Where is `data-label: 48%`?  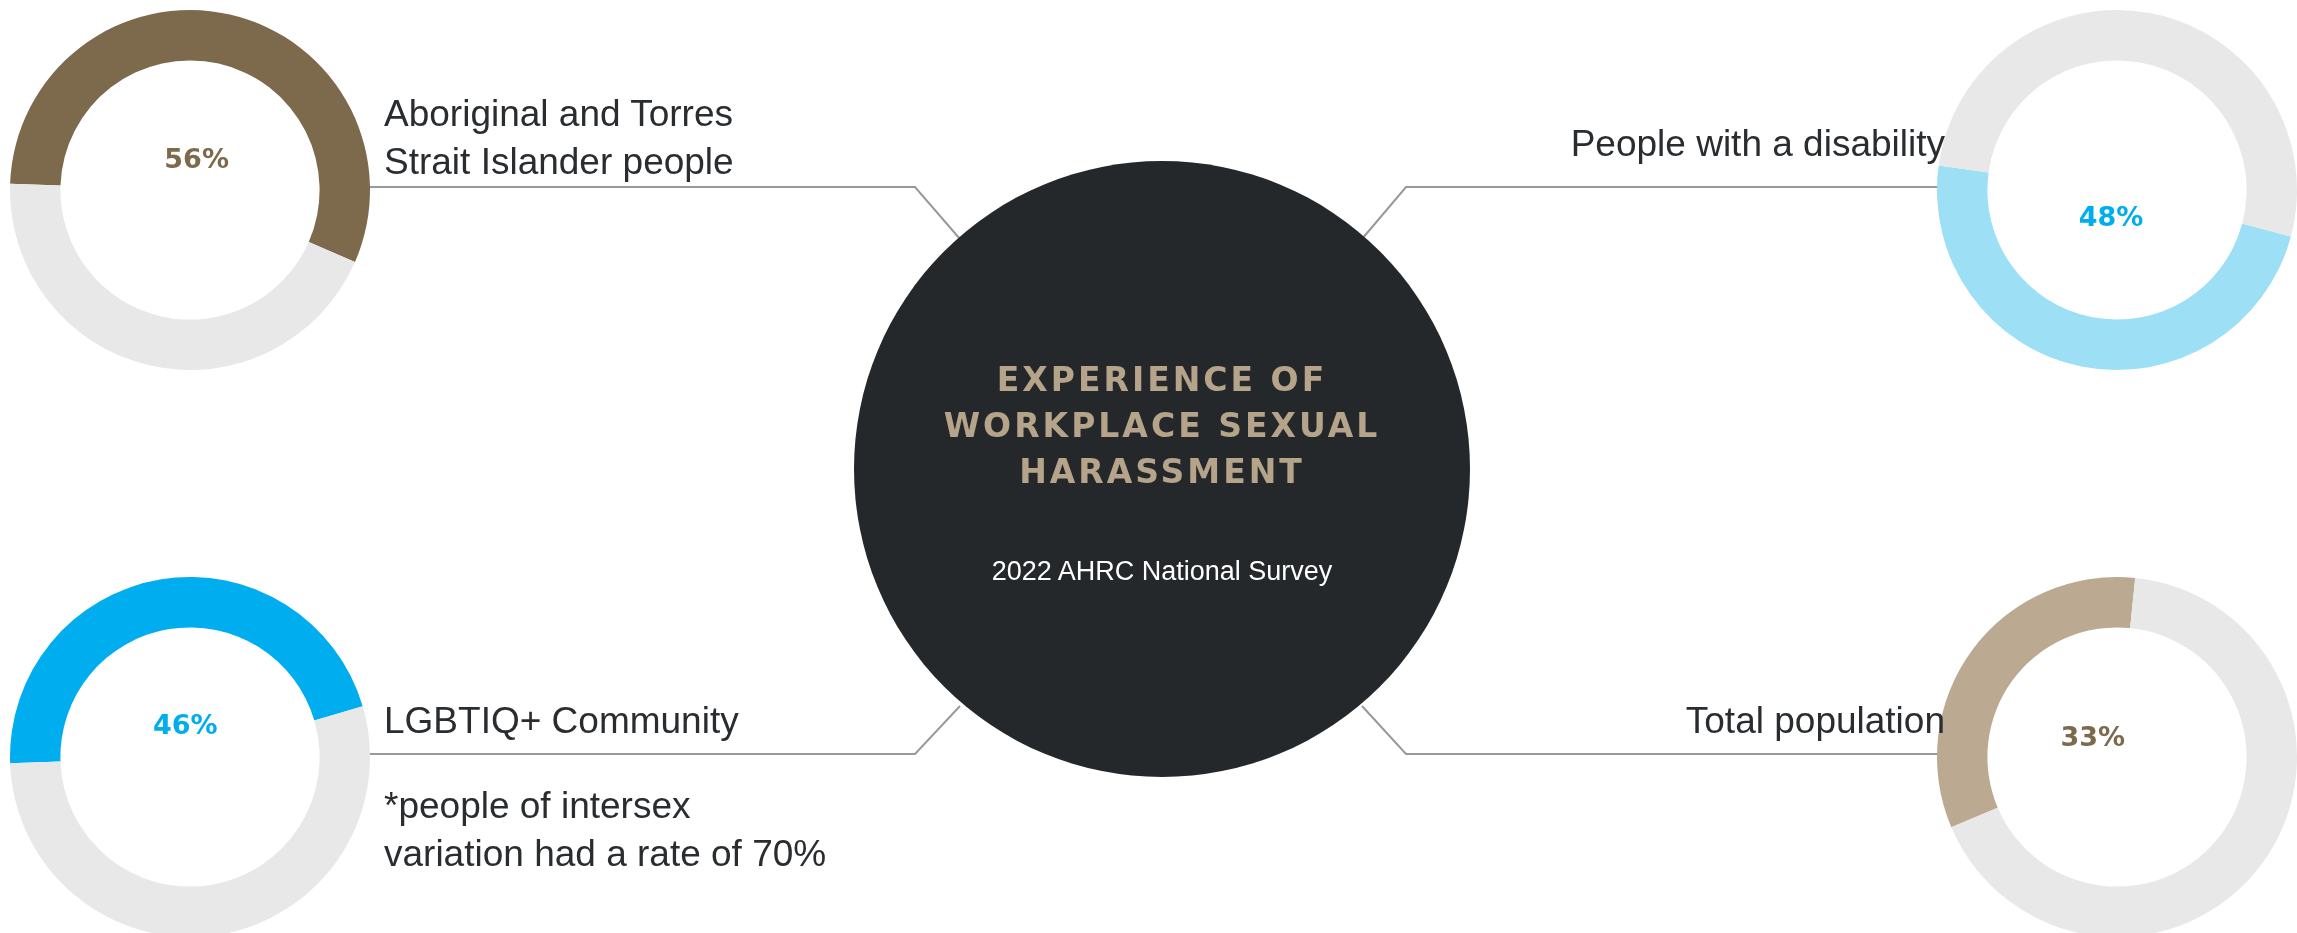
data-label: 48% is located at coordinates (2111, 217).